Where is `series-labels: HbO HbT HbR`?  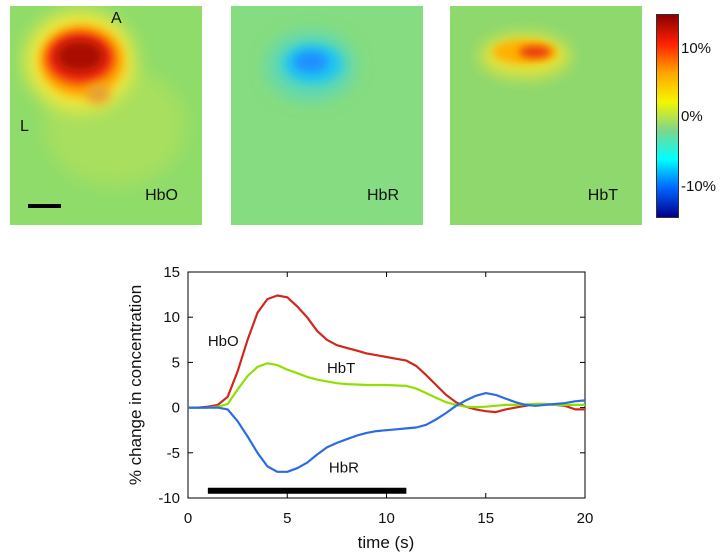
series-labels: HbO HbT HbR is located at coordinates (283, 405).